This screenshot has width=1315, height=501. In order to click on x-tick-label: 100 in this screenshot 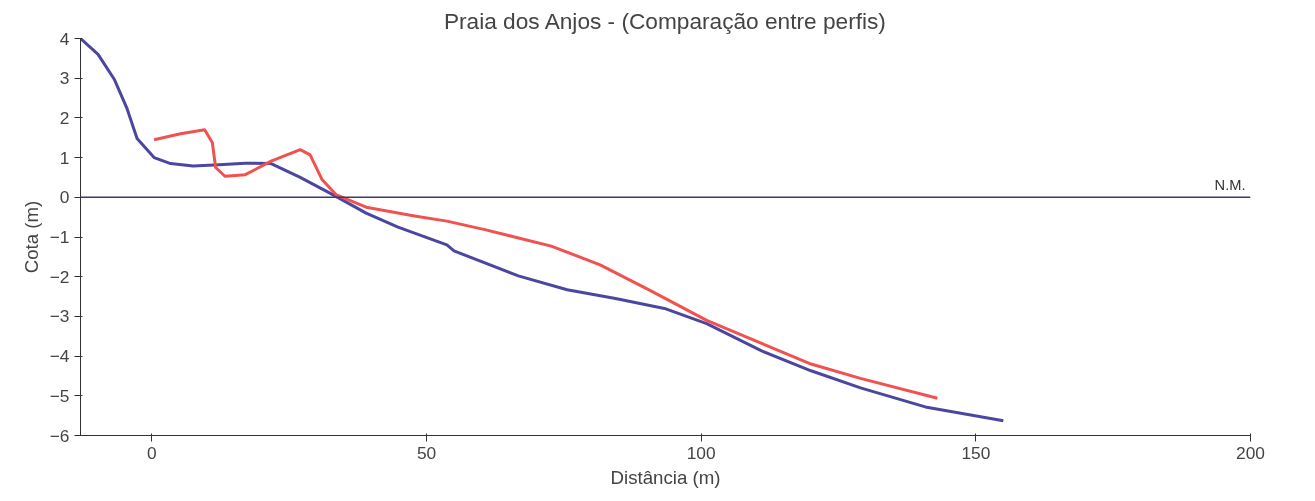, I will do `click(701, 452)`.